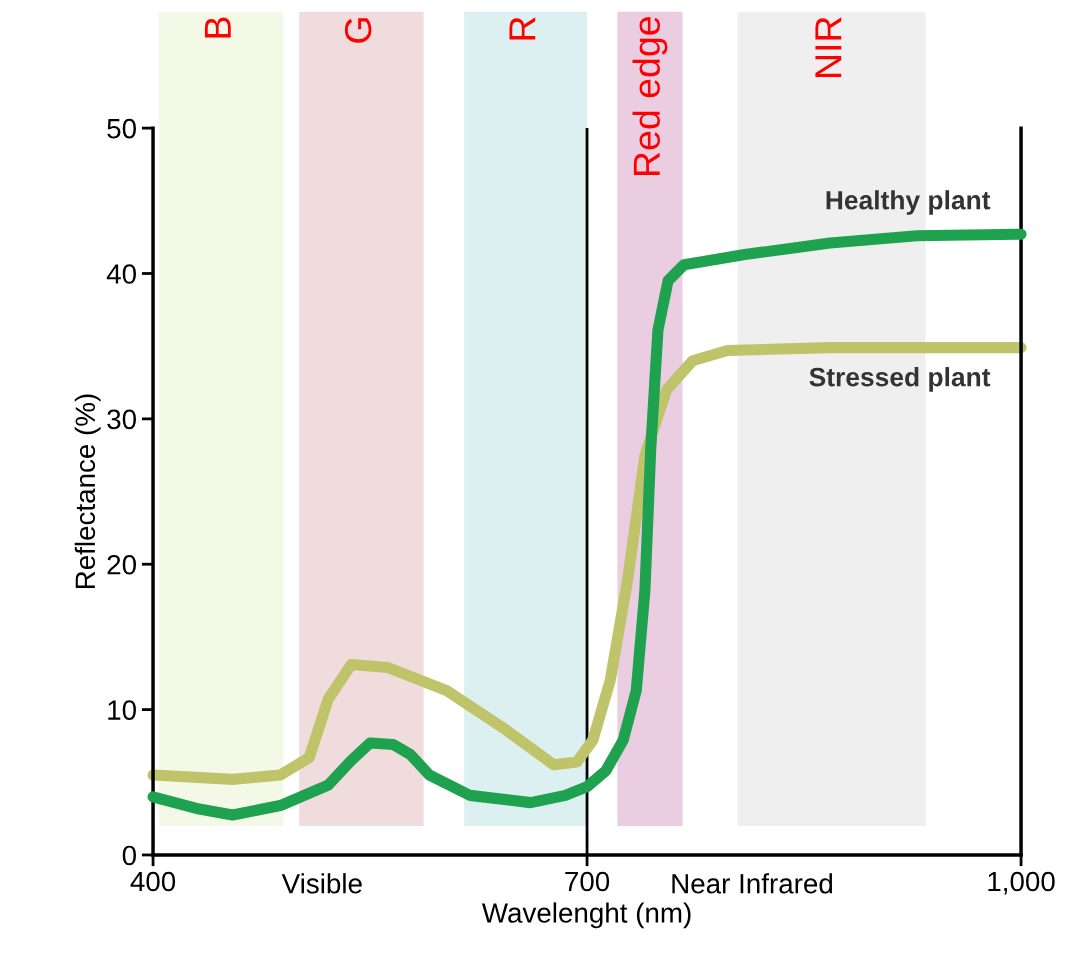 Image resolution: width=1074 pixels, height=978 pixels. What do you see at coordinates (587, 881) in the screenshot?
I see `x-tick-label: 700` at bounding box center [587, 881].